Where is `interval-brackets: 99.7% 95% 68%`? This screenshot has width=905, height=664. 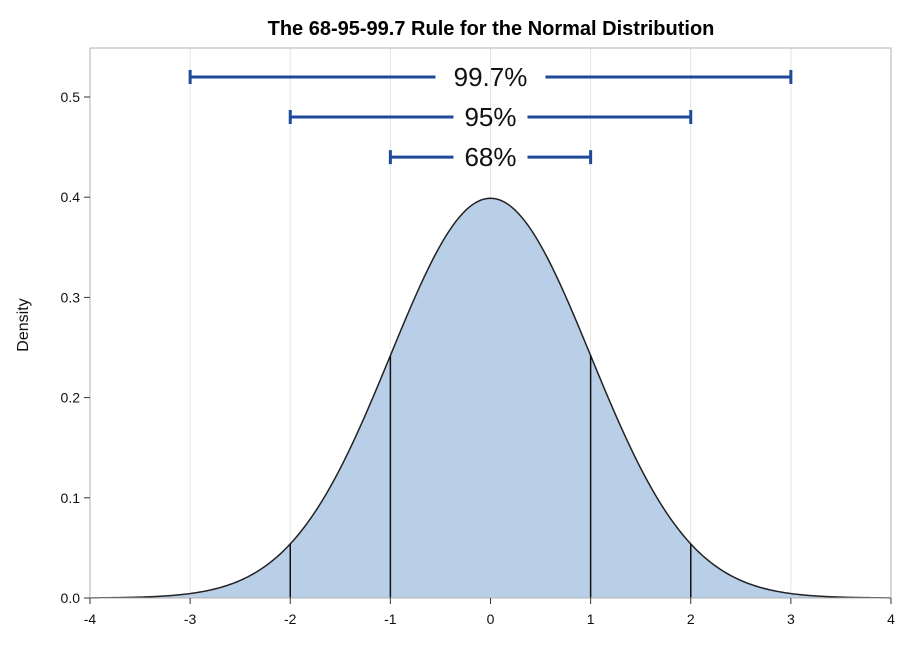
interval-brackets: 99.7% 95% 68% is located at coordinates (490, 117).